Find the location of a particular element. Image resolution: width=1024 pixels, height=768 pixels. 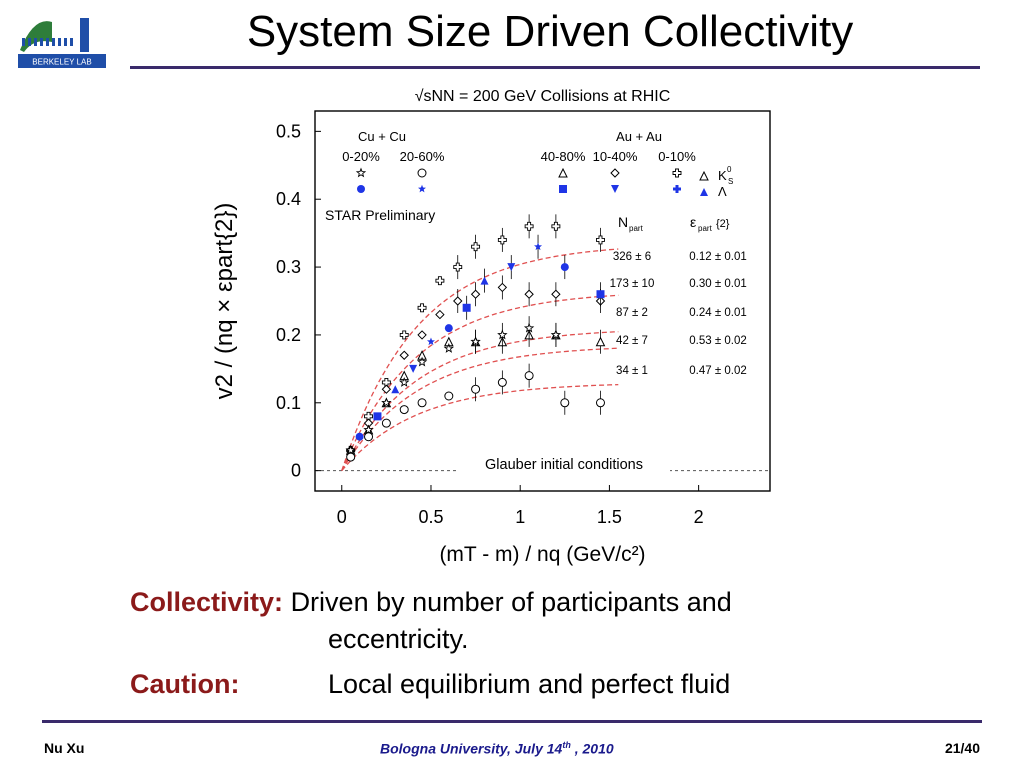

logo-tower-icon is located at coordinates (84, 35).